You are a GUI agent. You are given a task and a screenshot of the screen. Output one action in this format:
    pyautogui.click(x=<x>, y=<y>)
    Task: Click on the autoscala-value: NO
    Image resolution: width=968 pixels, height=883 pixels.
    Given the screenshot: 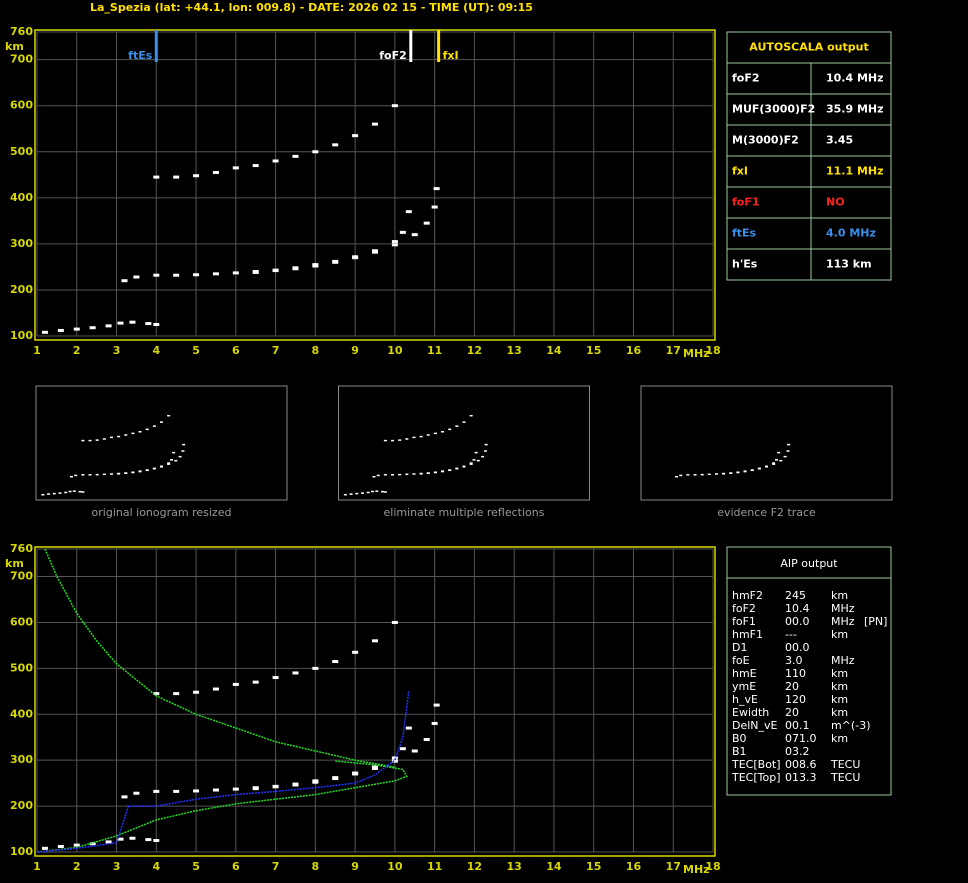 What is the action you would take?
    pyautogui.click(x=835, y=202)
    